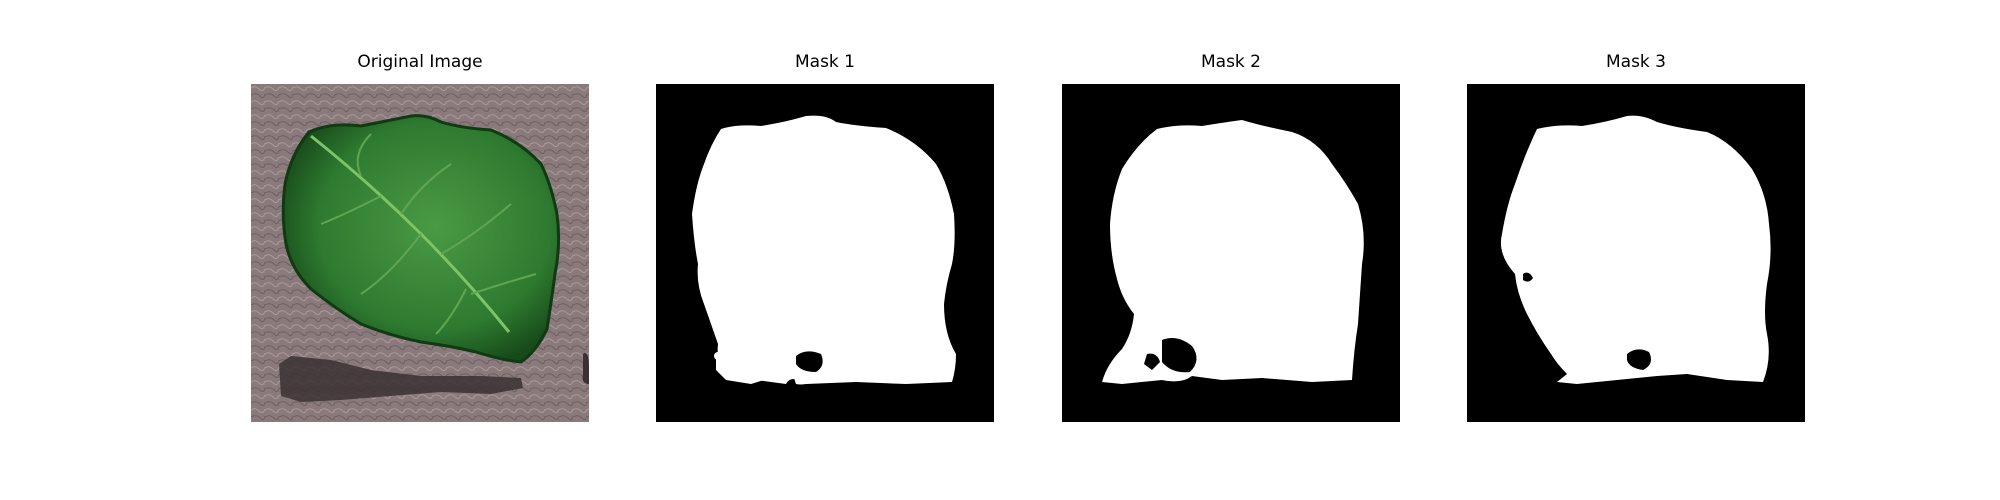 This screenshot has height=500, width=2000. I want to click on edge-shadow, so click(585, 368).